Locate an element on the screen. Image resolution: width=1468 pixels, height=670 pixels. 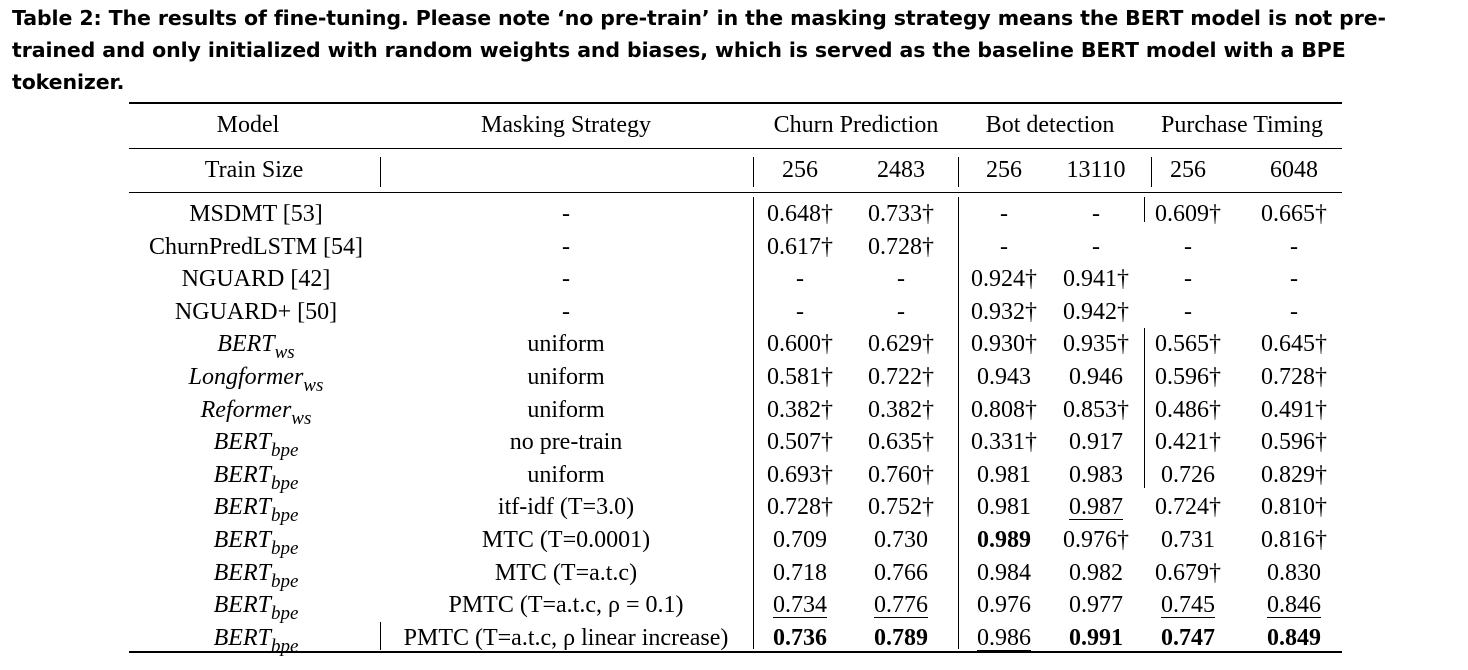
value-cell: 0.722† is located at coordinates (901, 377).